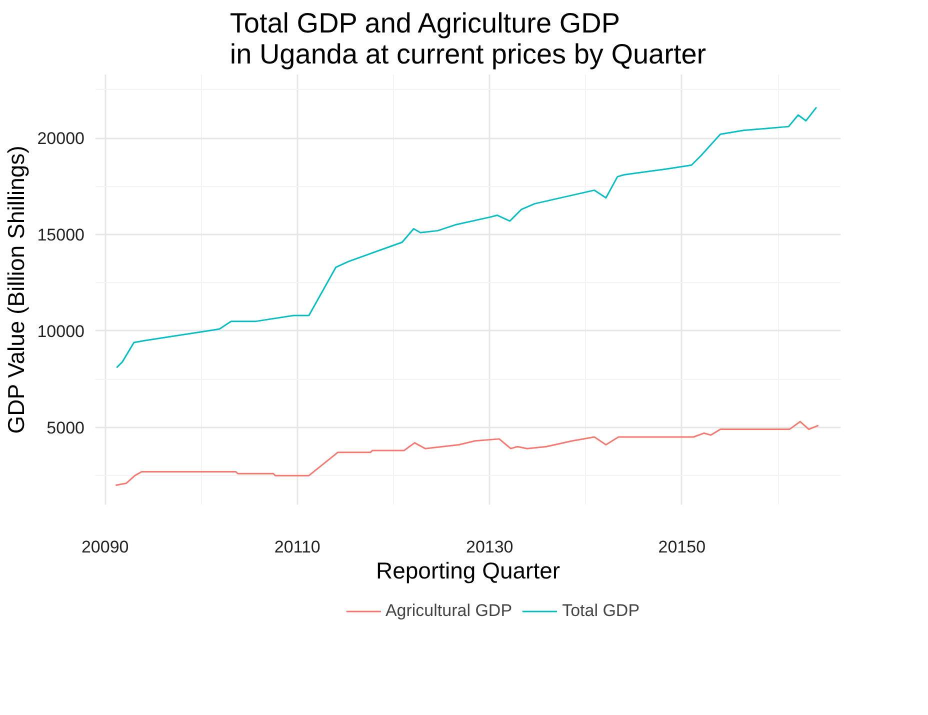 The image size is (928, 715). Describe the element at coordinates (468, 39) in the screenshot. I see `chart-title: Total GDP and Agriculture GDP in Uganda at current prices by Quarter` at that location.